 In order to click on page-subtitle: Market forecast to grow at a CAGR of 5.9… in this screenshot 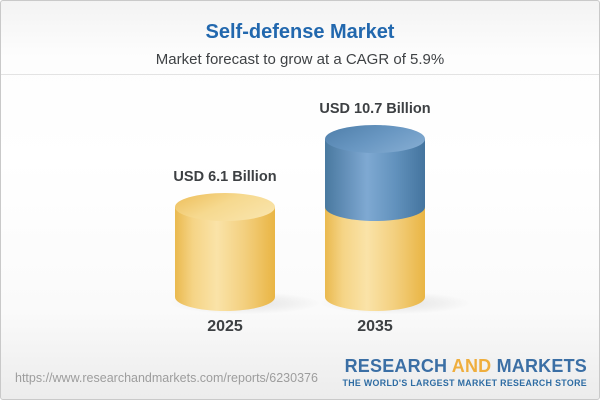, I will do `click(300, 59)`.